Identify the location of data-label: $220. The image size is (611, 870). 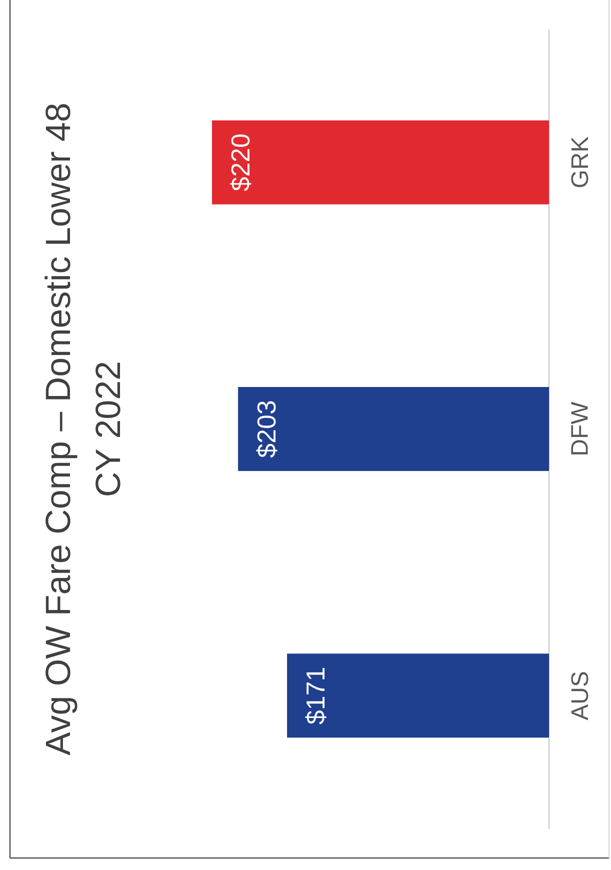
(241, 162).